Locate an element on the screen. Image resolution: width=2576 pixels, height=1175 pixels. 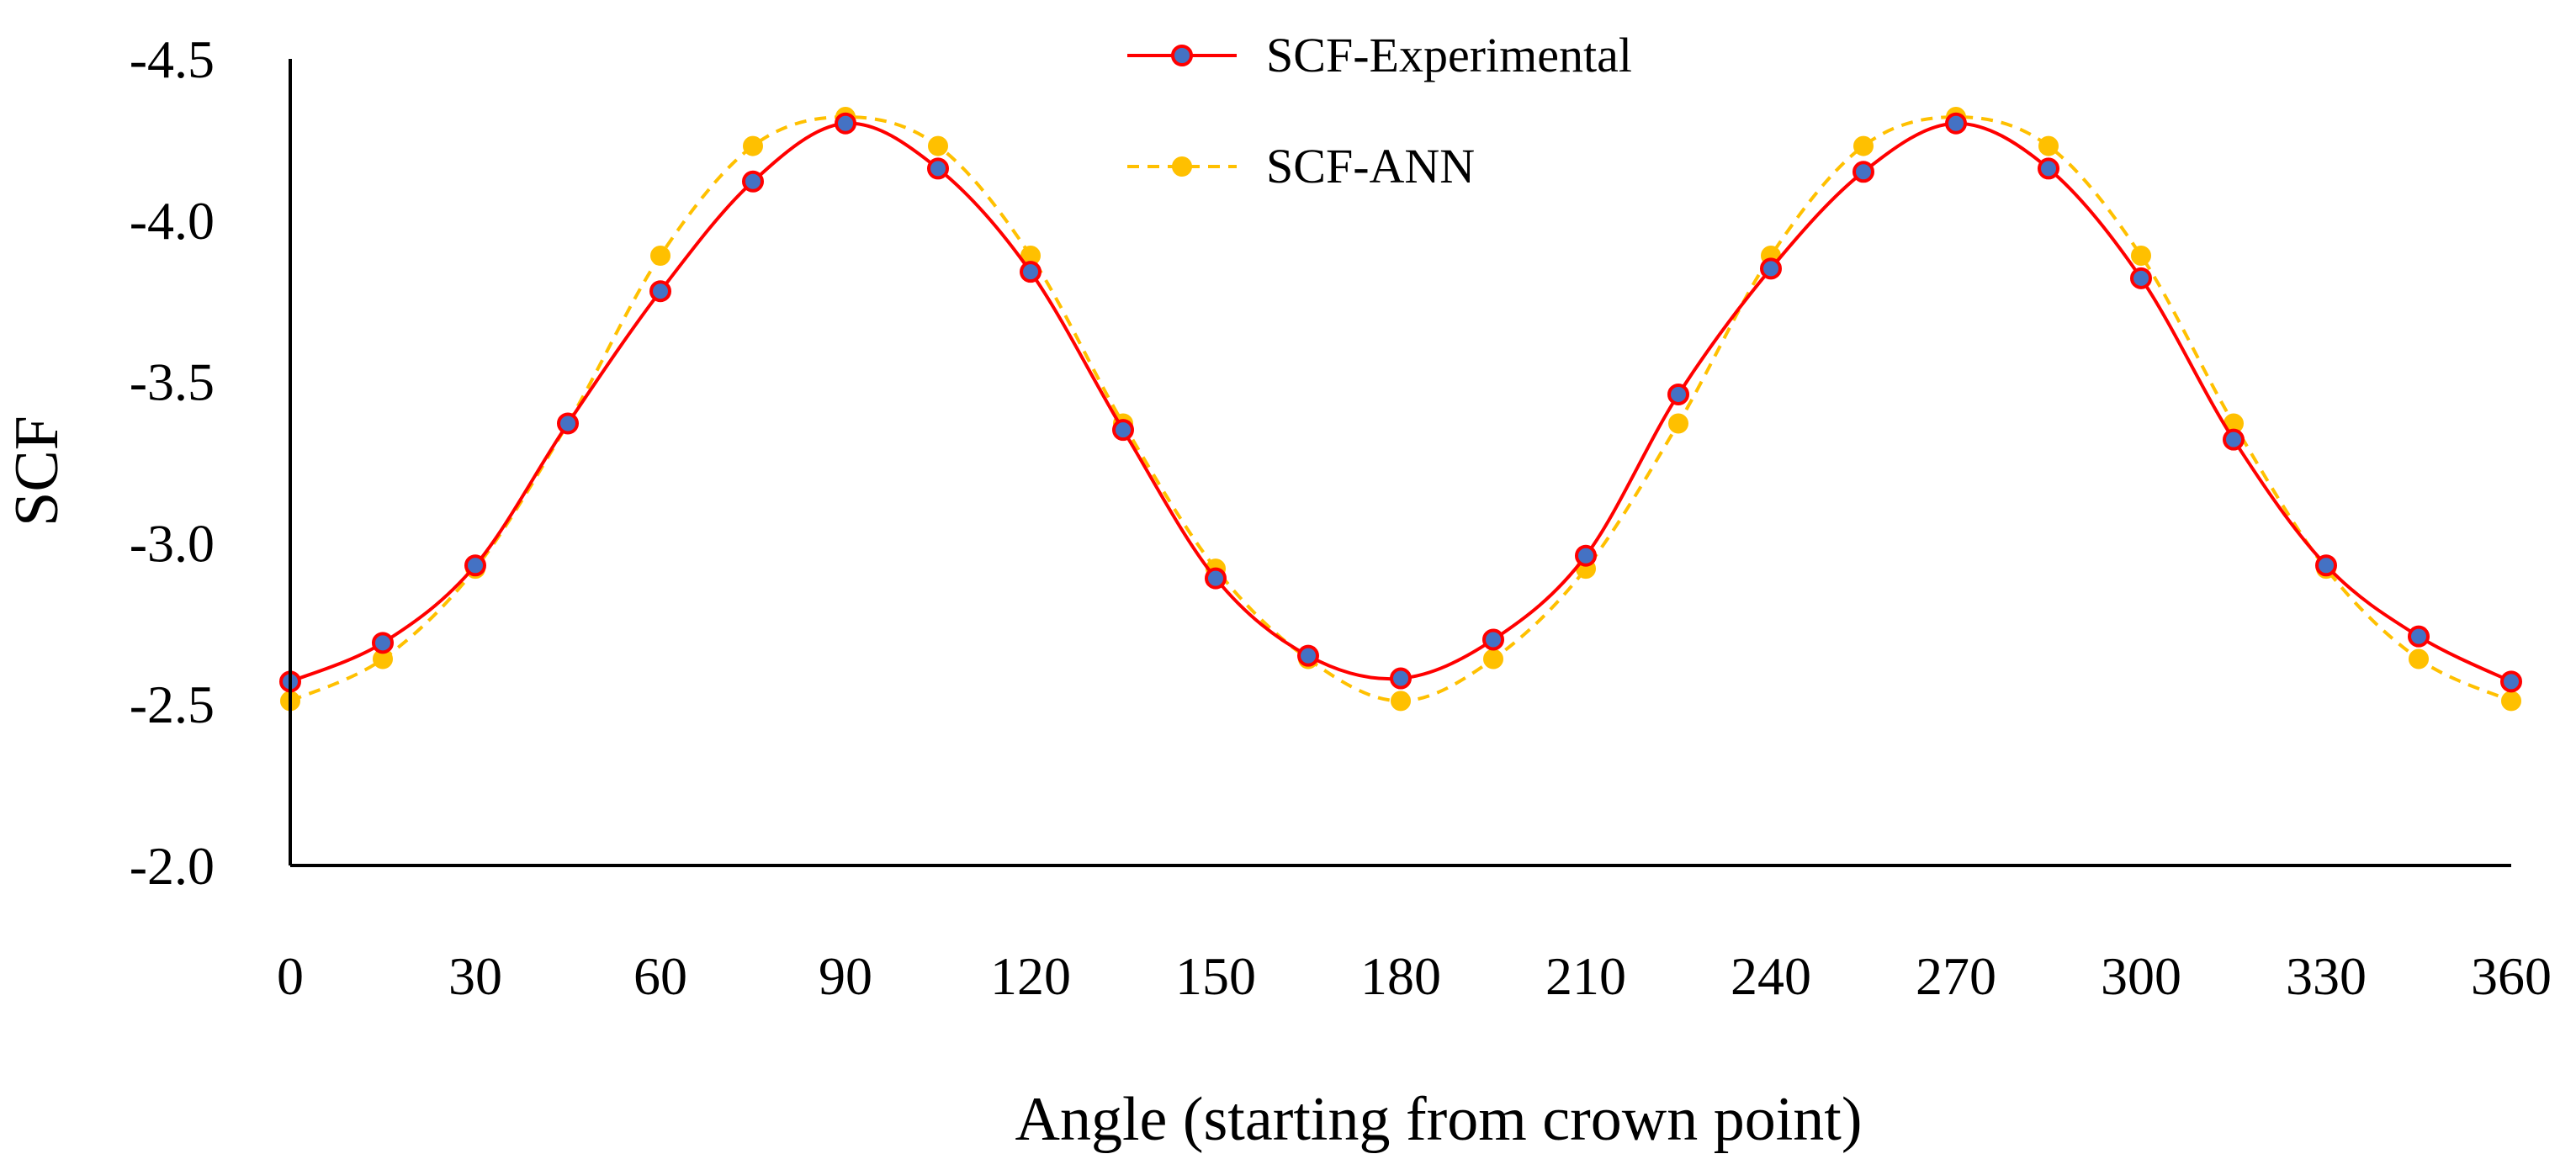
legend: SCF-Experimental SCF-ANN is located at coordinates (1379, 110).